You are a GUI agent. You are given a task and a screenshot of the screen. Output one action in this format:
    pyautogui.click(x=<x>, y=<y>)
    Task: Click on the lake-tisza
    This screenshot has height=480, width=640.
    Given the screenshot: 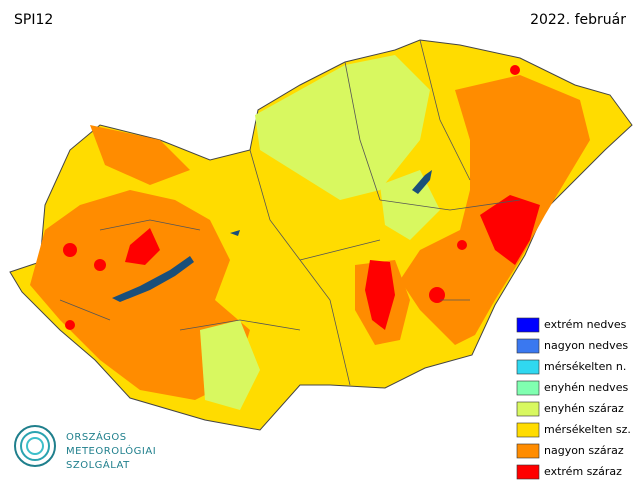 What is the action you would take?
    pyautogui.click(x=422, y=182)
    